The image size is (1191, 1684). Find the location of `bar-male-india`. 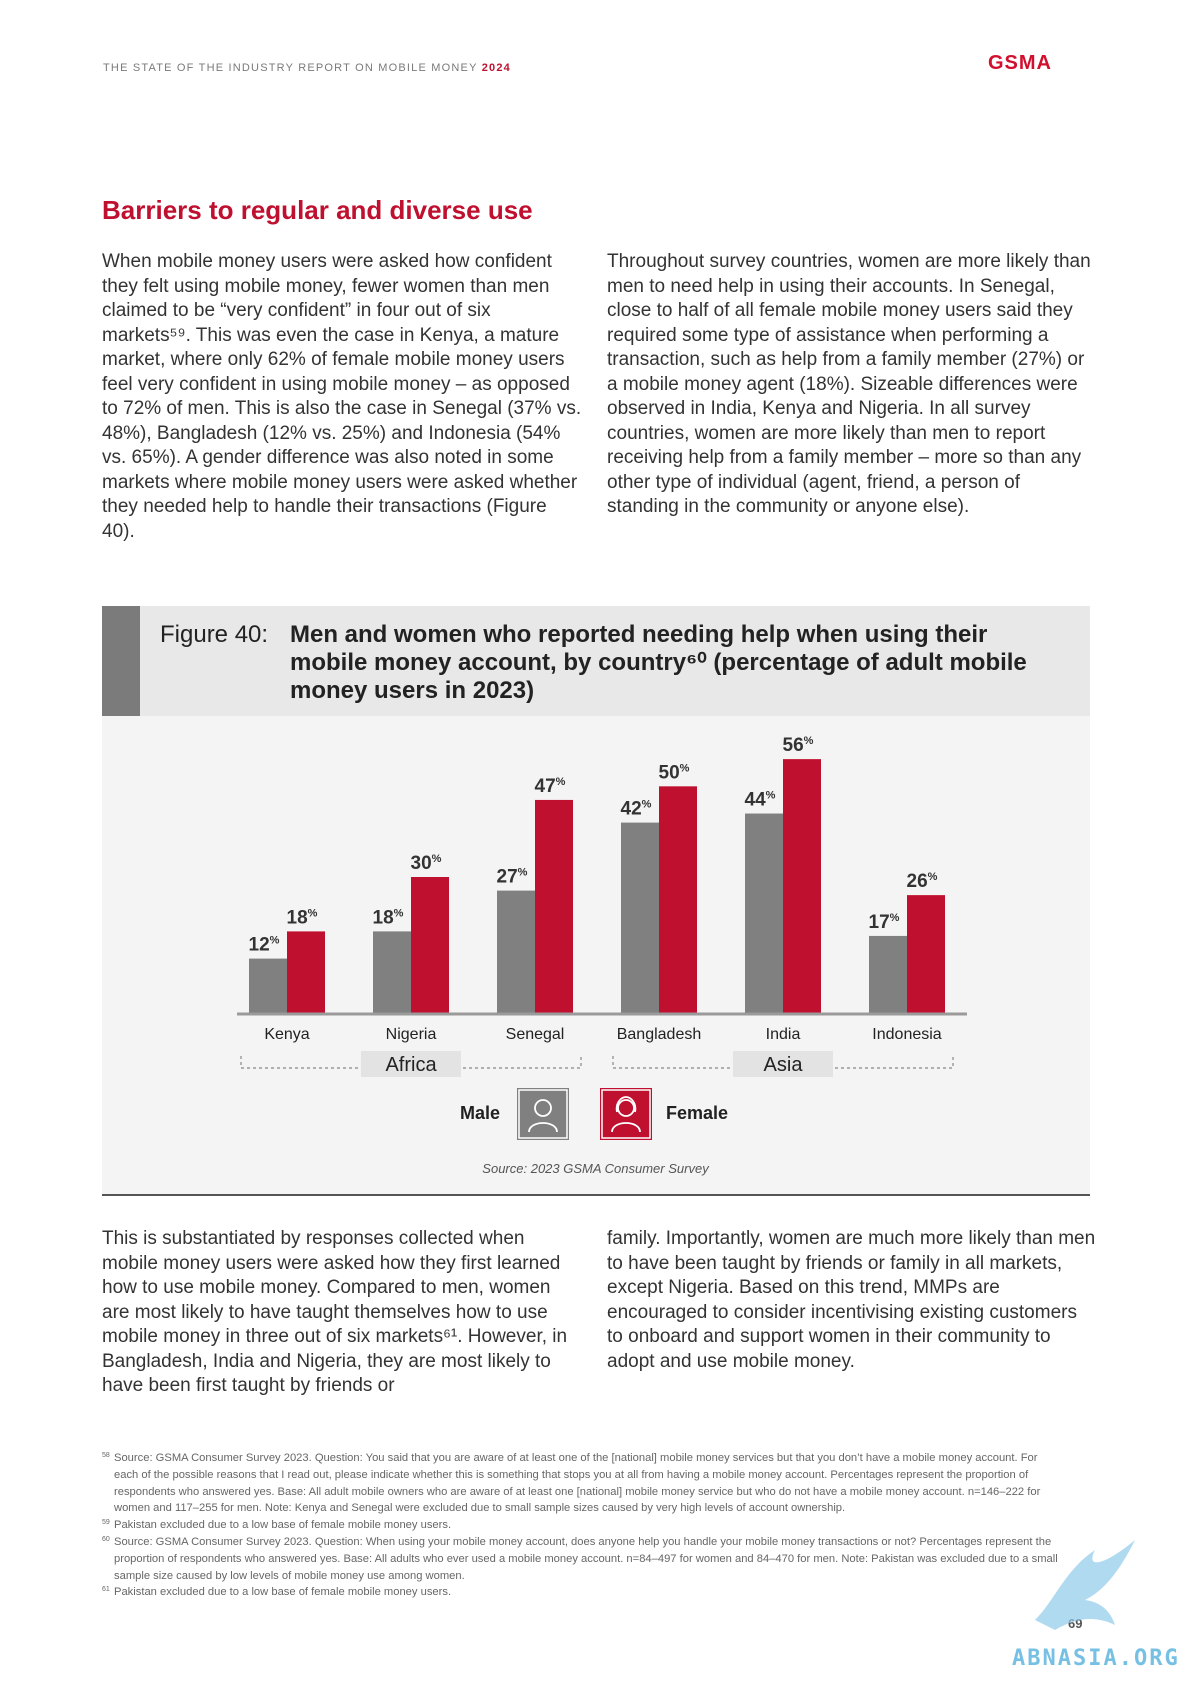

bar-male-india is located at coordinates (764, 913).